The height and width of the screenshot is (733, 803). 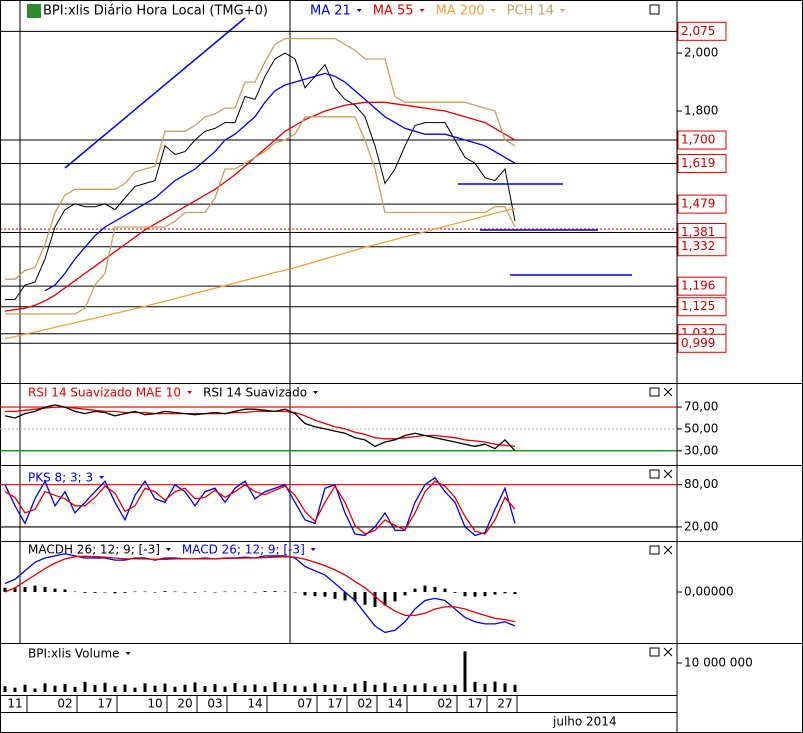 What do you see at coordinates (155, 11) in the screenshot?
I see `chart-title: BPI:xlis Diário Hora Local (TMG+0)` at bounding box center [155, 11].